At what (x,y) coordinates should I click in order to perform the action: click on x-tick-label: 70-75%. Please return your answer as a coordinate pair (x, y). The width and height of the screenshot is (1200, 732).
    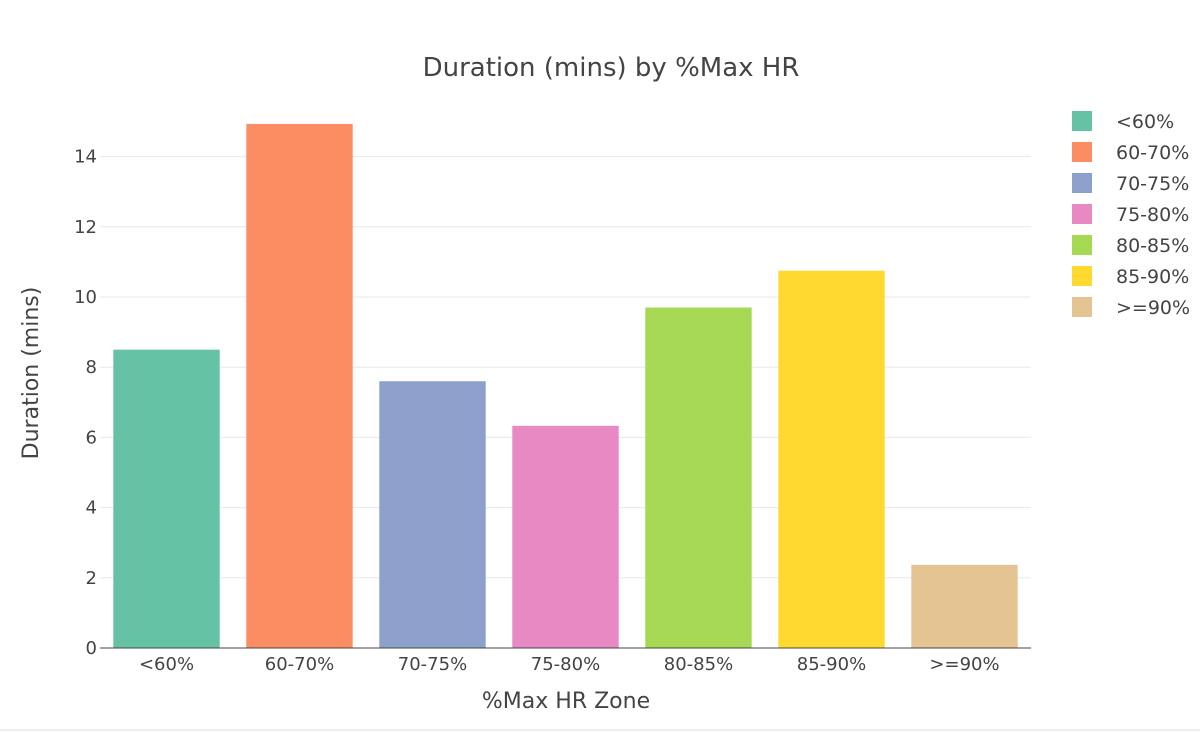
    Looking at the image, I should click on (432, 664).